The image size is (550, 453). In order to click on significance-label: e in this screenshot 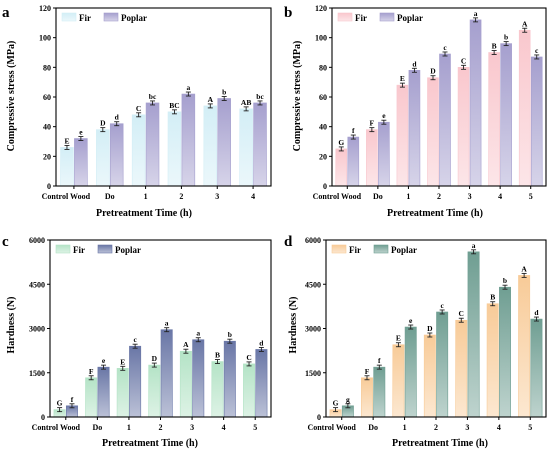, I will do `click(384, 115)`.